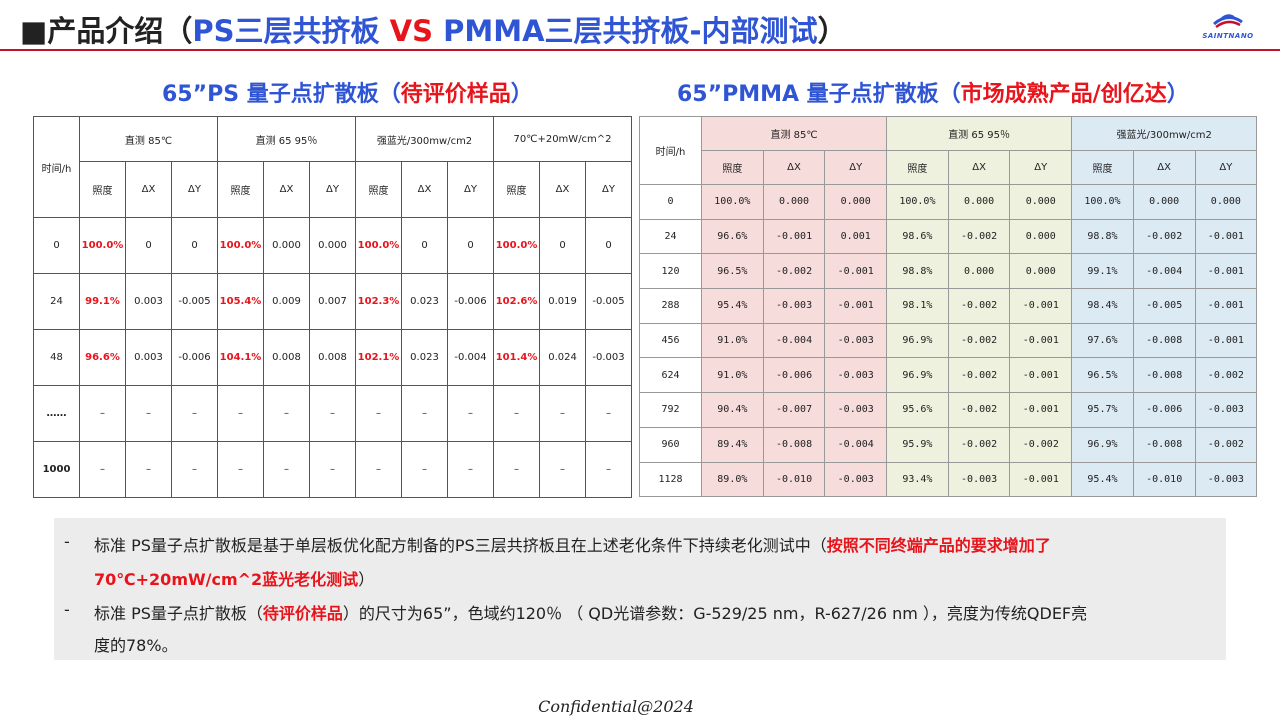 The image size is (1280, 720). I want to click on ps-value-cell: 102.1%, so click(378, 357).